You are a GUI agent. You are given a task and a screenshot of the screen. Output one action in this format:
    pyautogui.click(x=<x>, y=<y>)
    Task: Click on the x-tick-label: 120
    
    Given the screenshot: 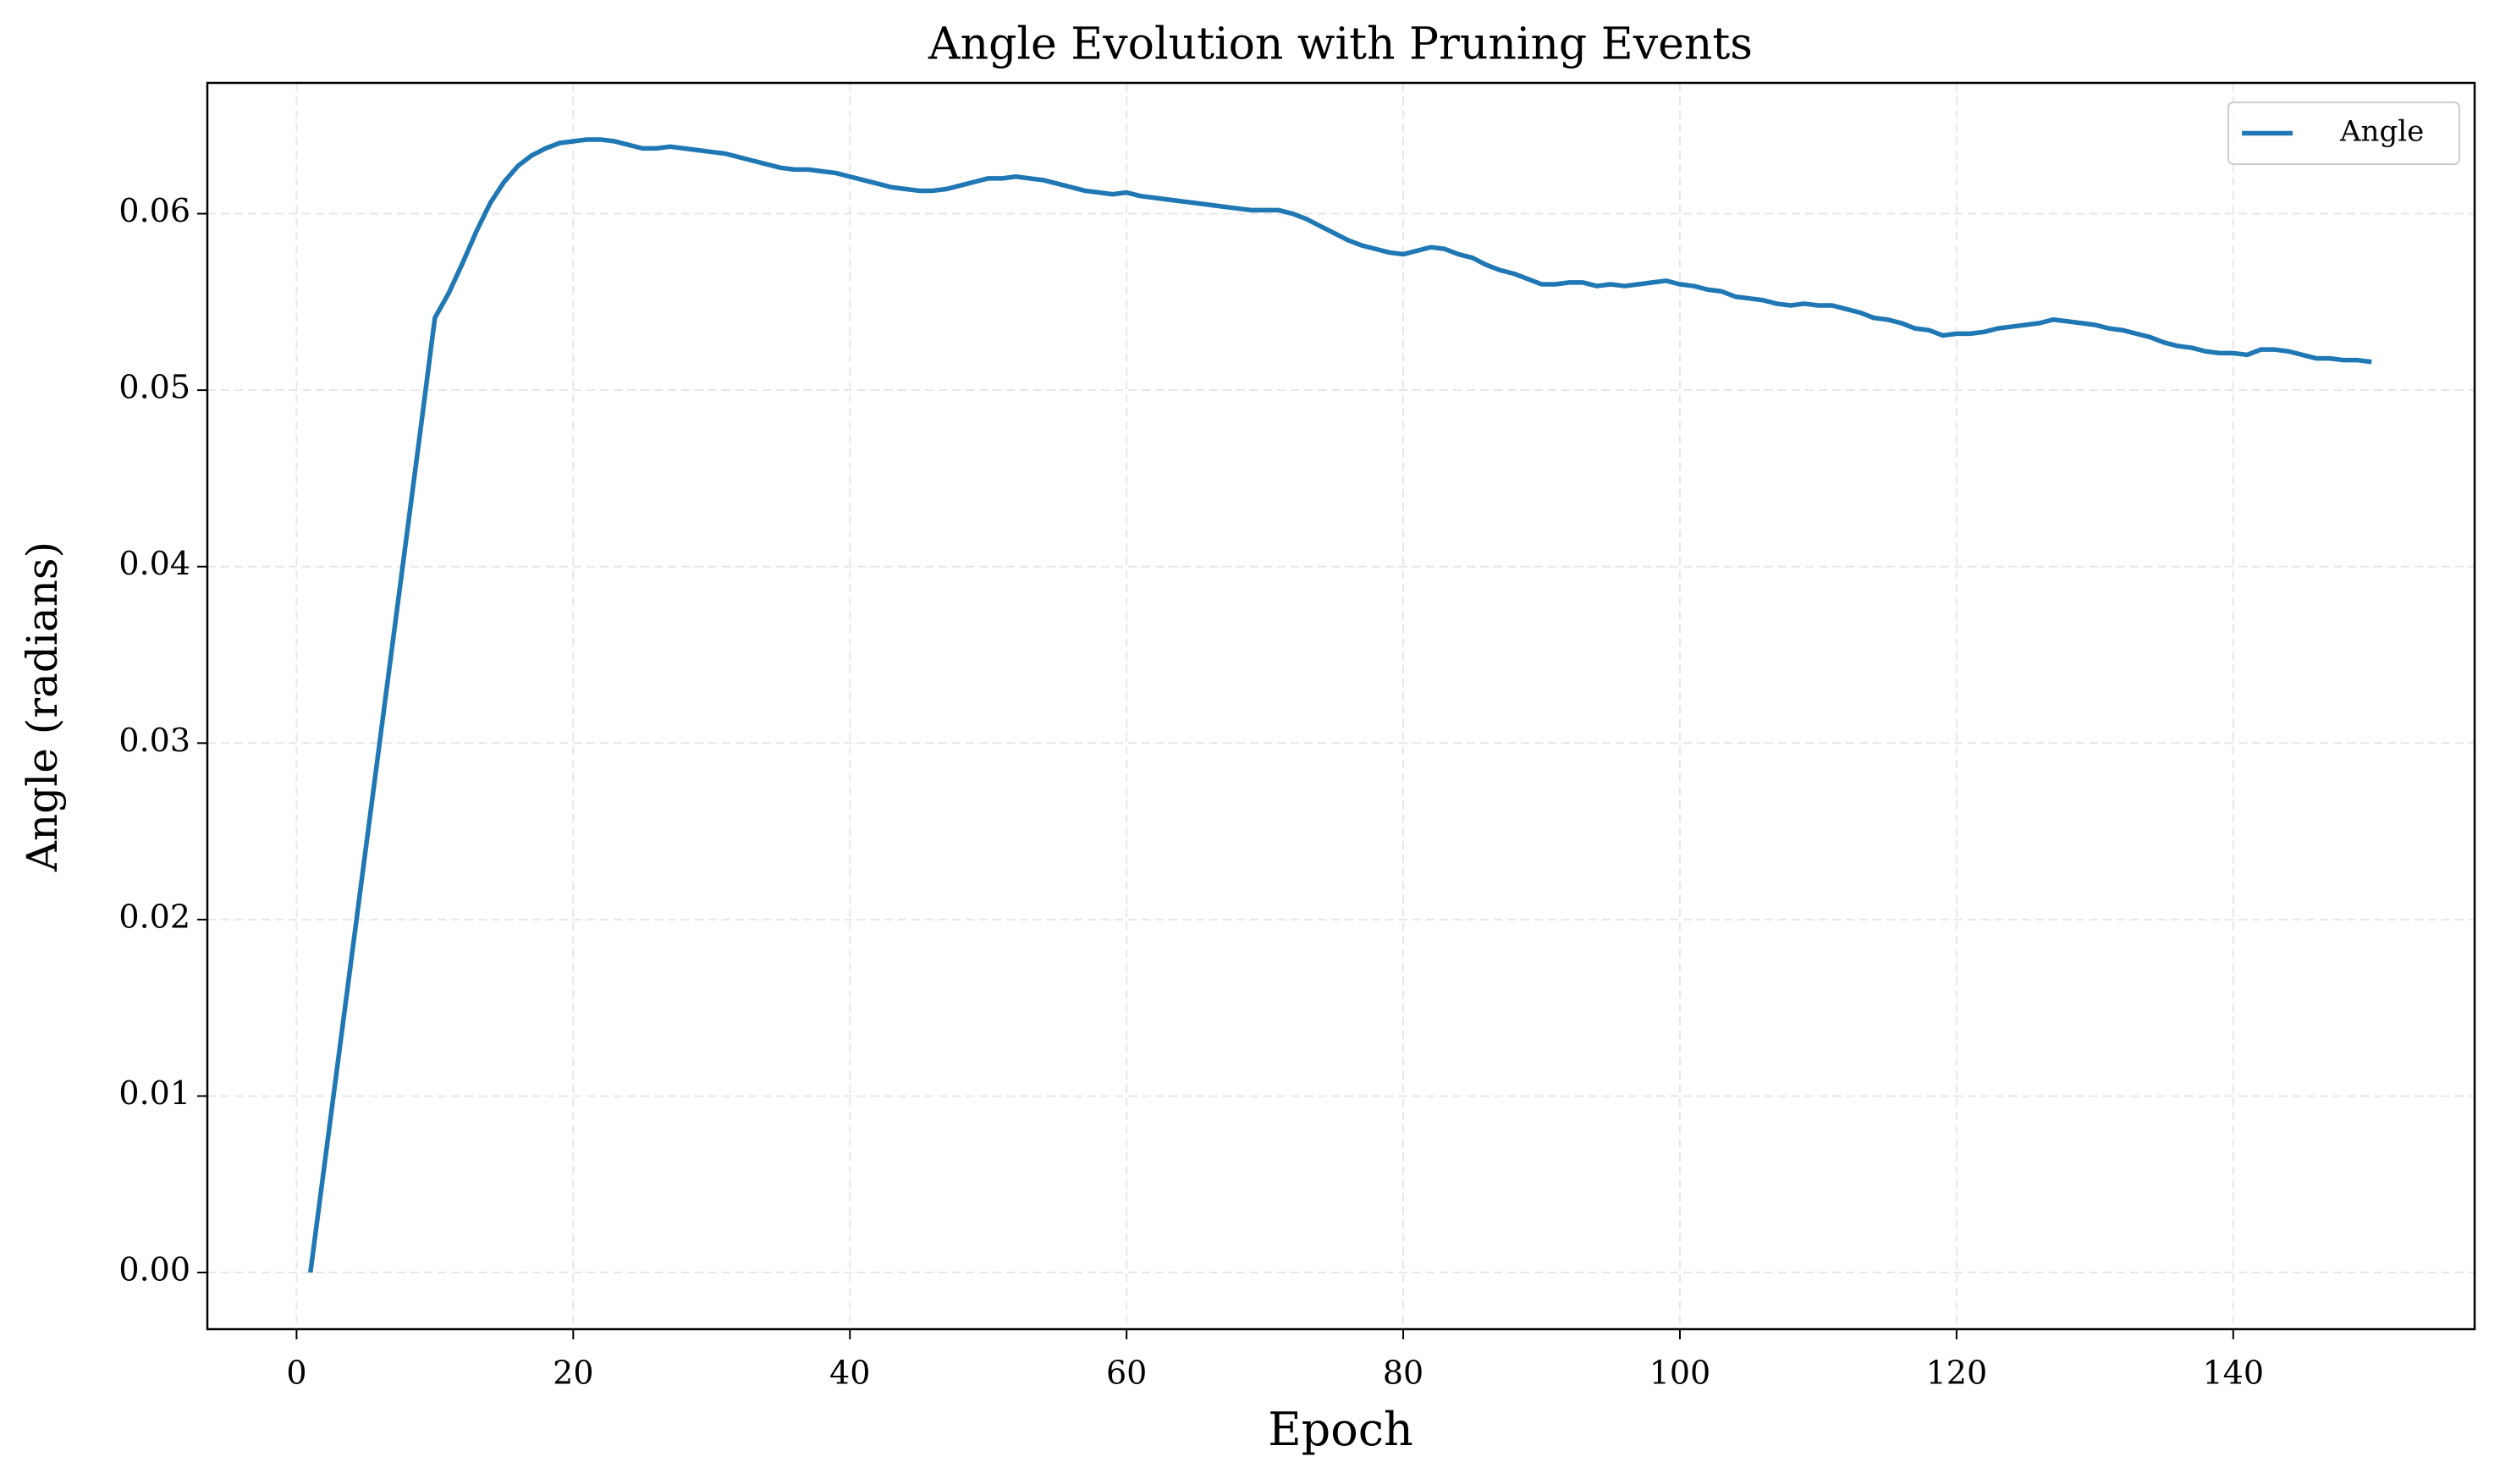 What is the action you would take?
    pyautogui.click(x=1957, y=1373)
    